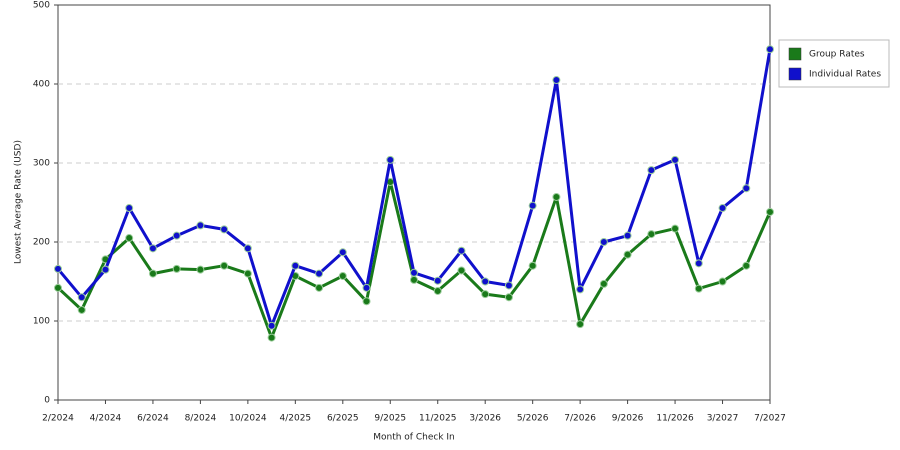 This screenshot has height=450, width=900. I want to click on x-tick-label: 4/2024, so click(106, 419).